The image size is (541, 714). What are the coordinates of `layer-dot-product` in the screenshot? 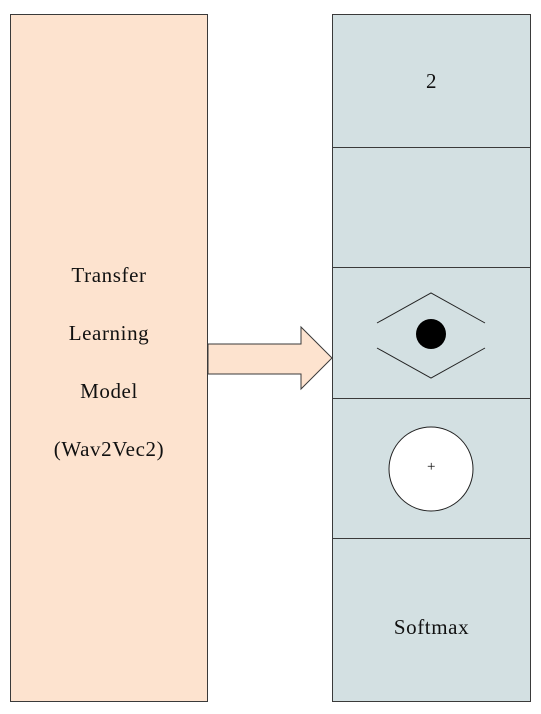 It's located at (431, 332).